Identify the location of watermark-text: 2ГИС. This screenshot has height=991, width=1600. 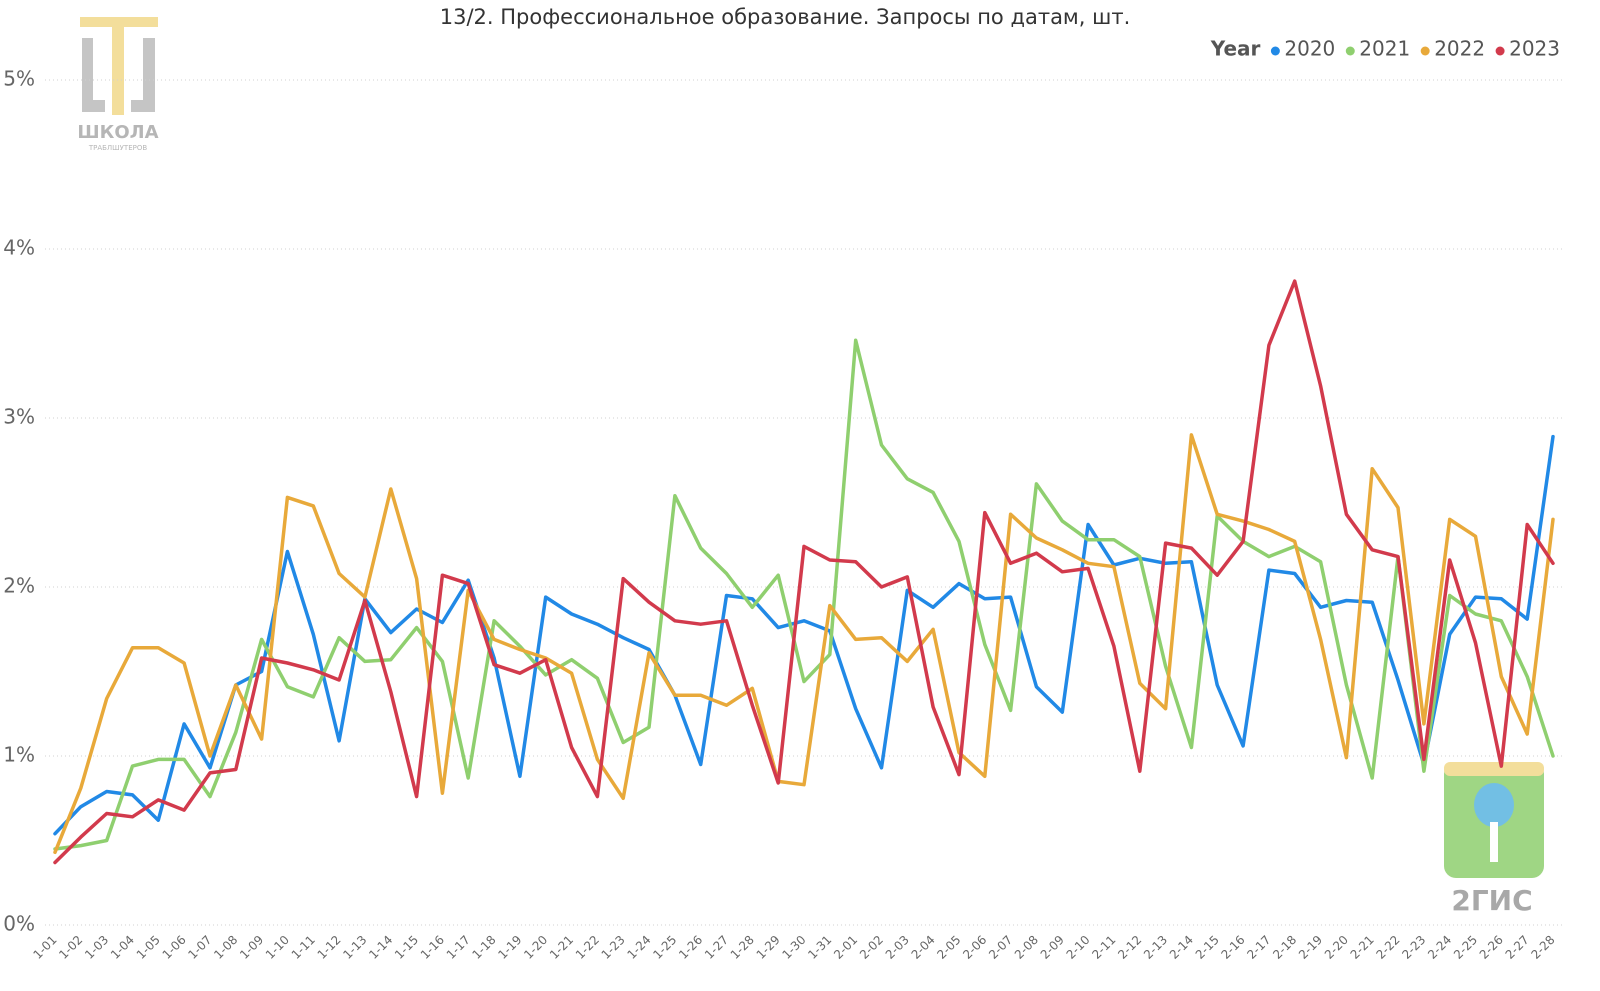
(1491, 900).